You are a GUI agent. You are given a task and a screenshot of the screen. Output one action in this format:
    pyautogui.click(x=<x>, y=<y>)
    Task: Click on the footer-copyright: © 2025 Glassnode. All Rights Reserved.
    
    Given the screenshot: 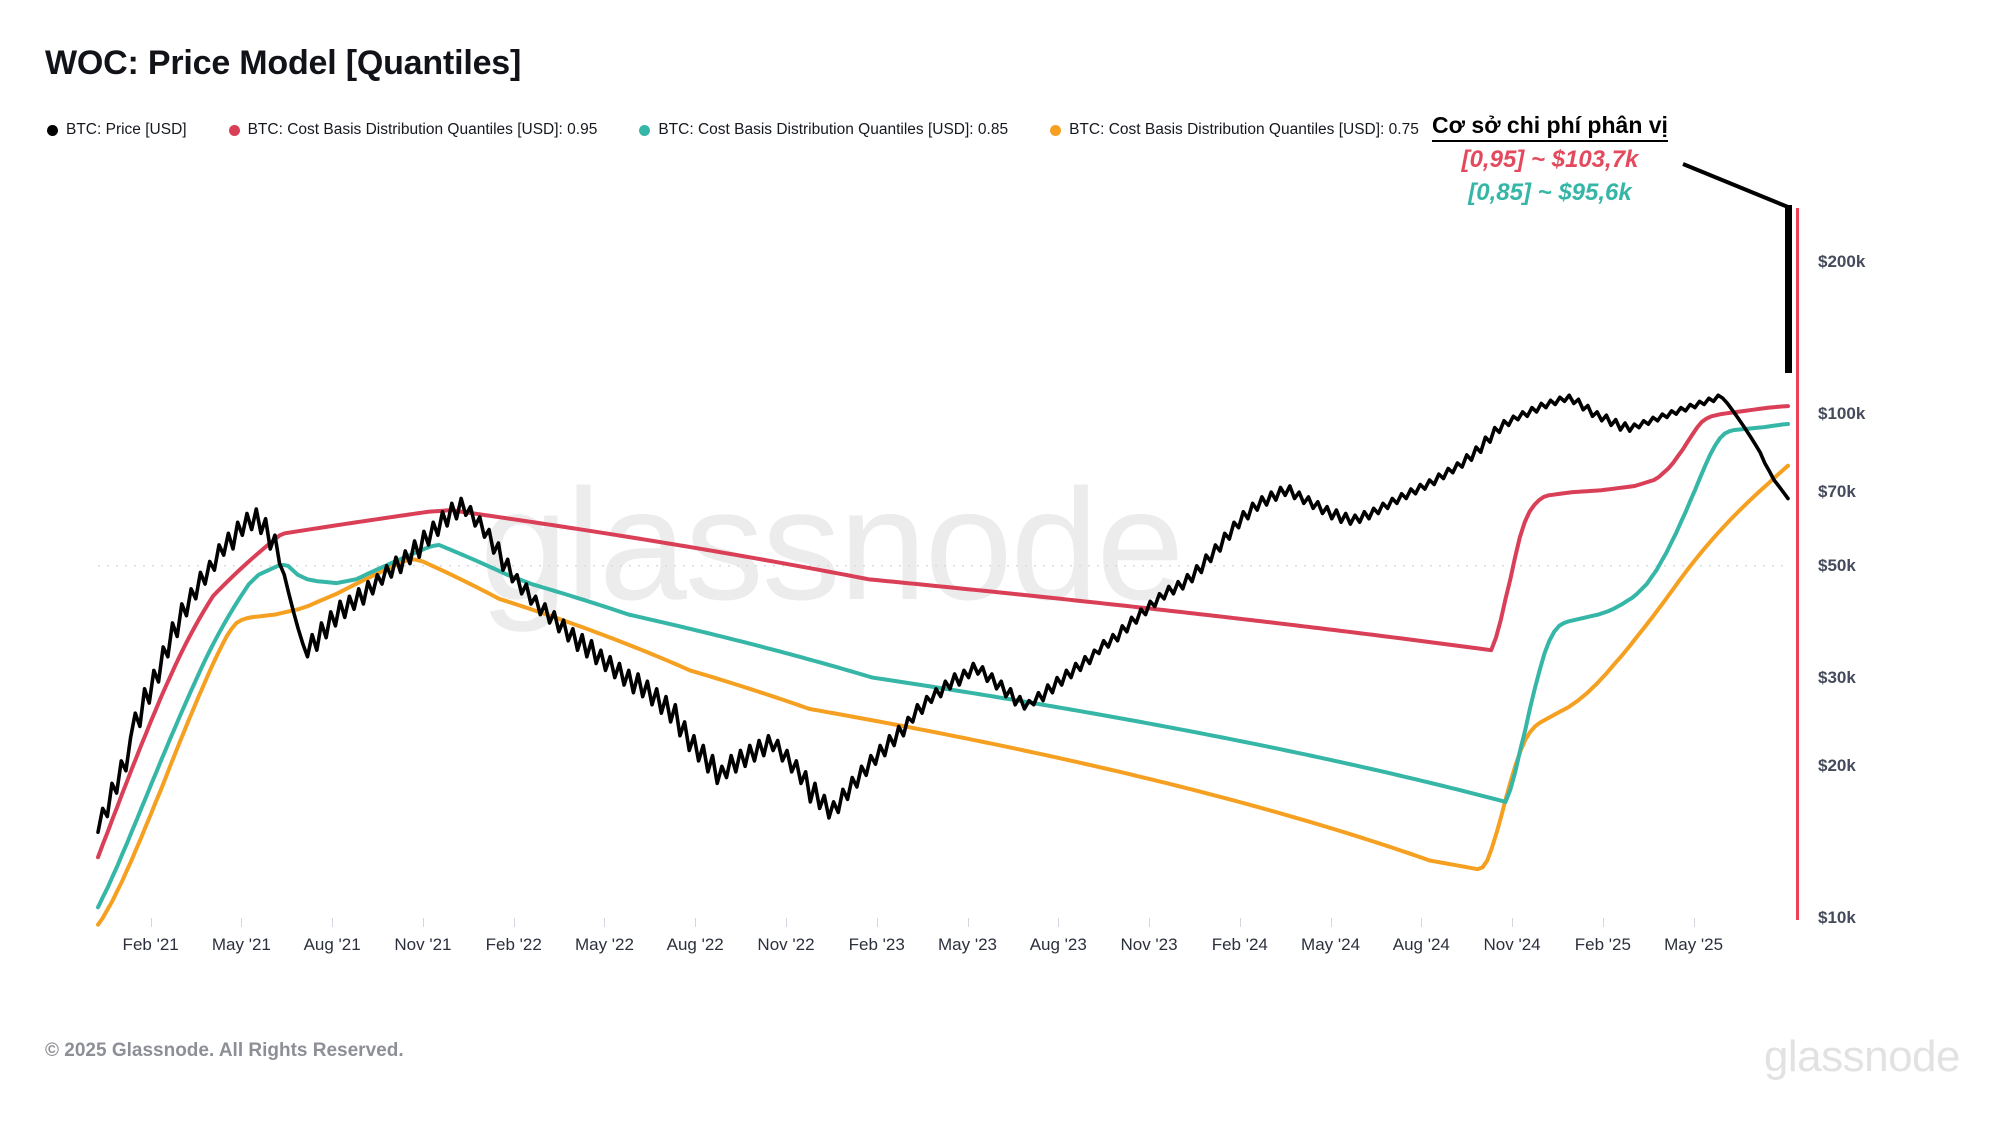 What is the action you would take?
    pyautogui.click(x=224, y=1050)
    